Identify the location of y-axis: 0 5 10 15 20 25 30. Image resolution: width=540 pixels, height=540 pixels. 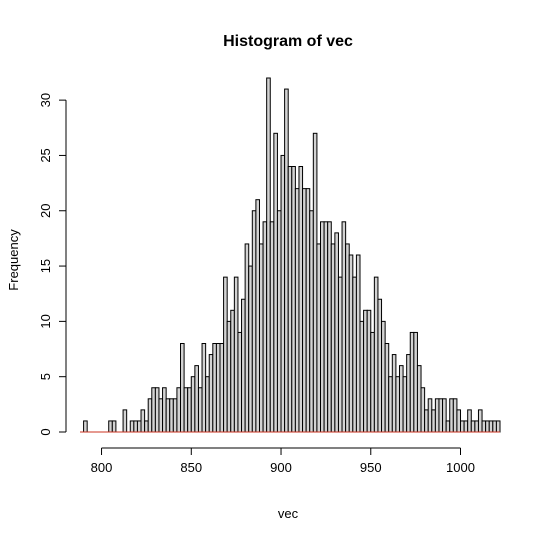
(52, 264).